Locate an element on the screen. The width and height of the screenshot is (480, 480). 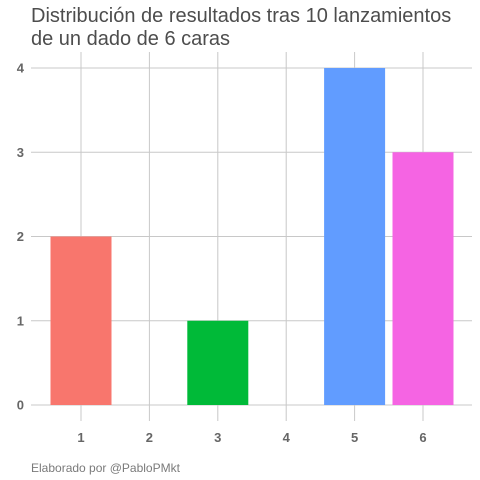
x-tick-label: 2 is located at coordinates (149, 437).